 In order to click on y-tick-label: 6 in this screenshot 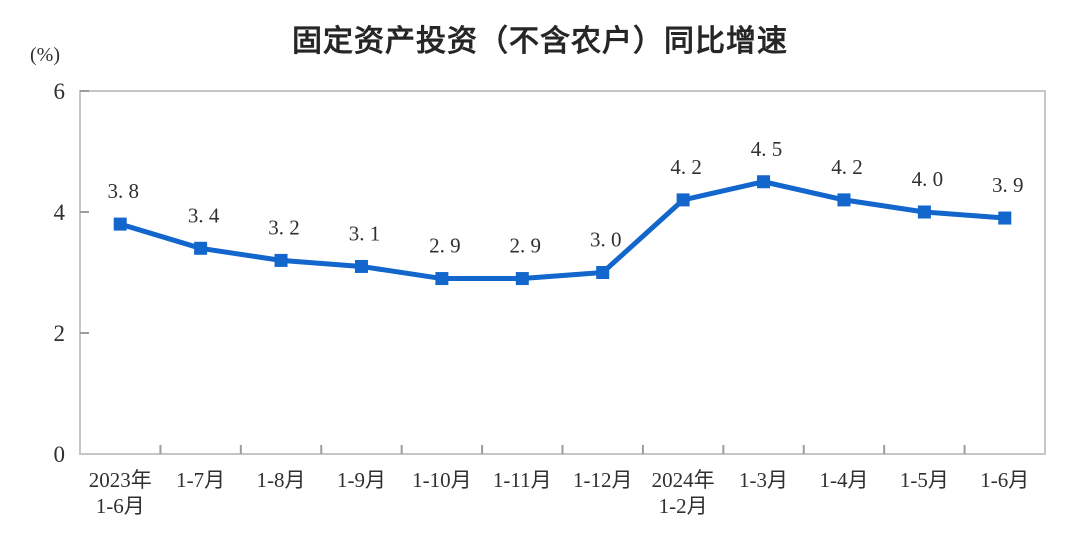, I will do `click(60, 91)`.